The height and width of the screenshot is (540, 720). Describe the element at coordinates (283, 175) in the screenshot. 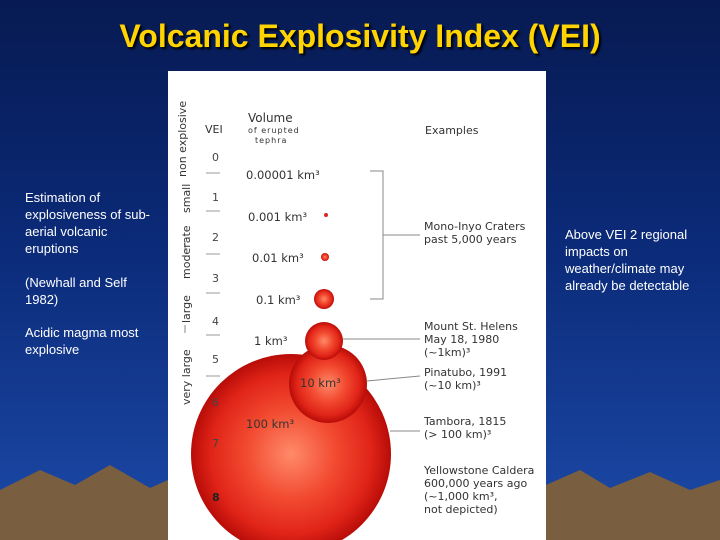

I see `volume-vei-1: 0.00001 km³` at that location.